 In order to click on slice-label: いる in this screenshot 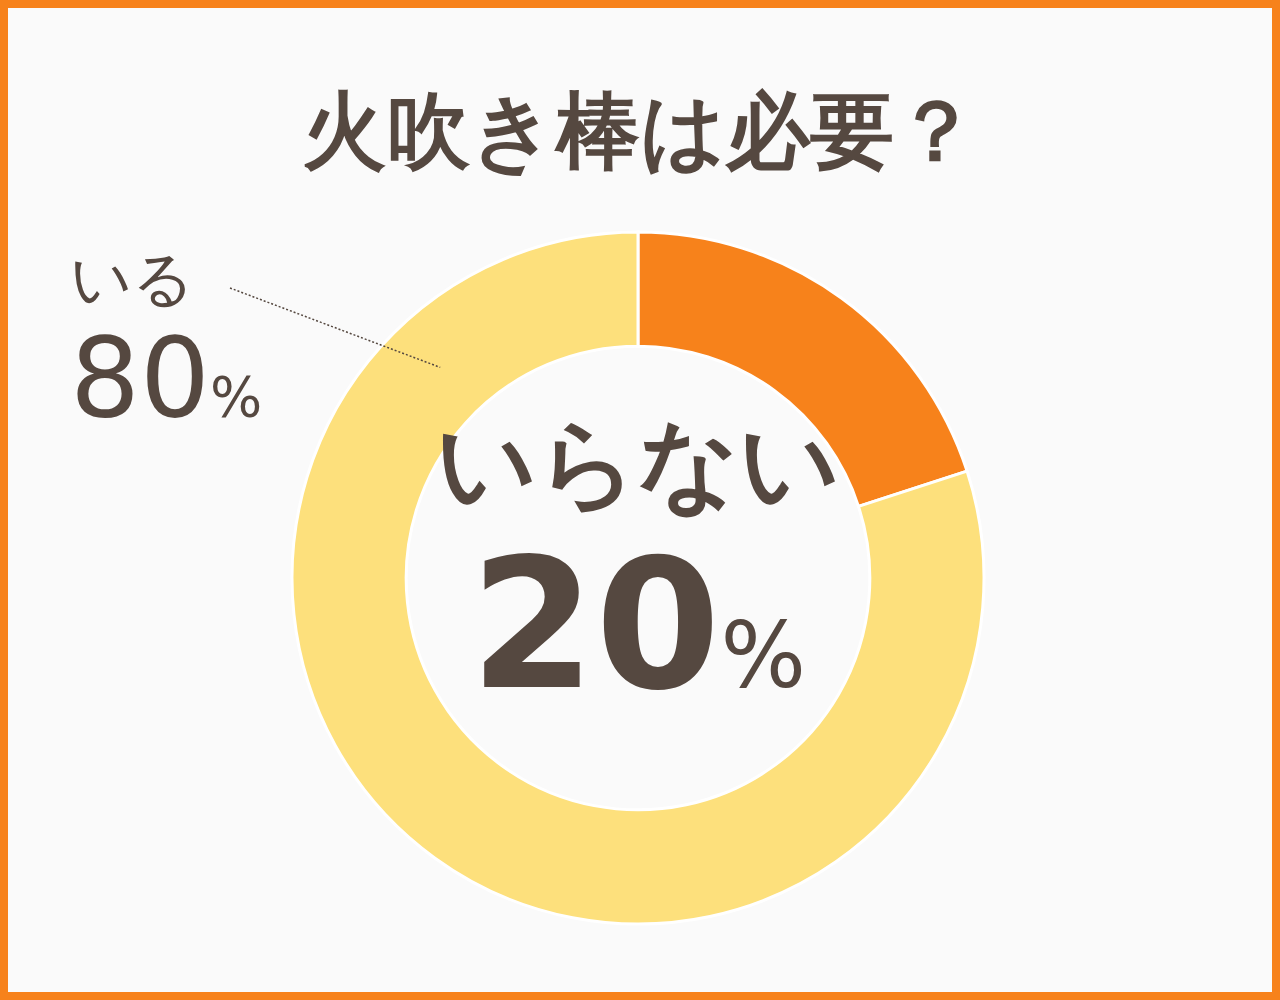, I will do `click(132, 279)`.